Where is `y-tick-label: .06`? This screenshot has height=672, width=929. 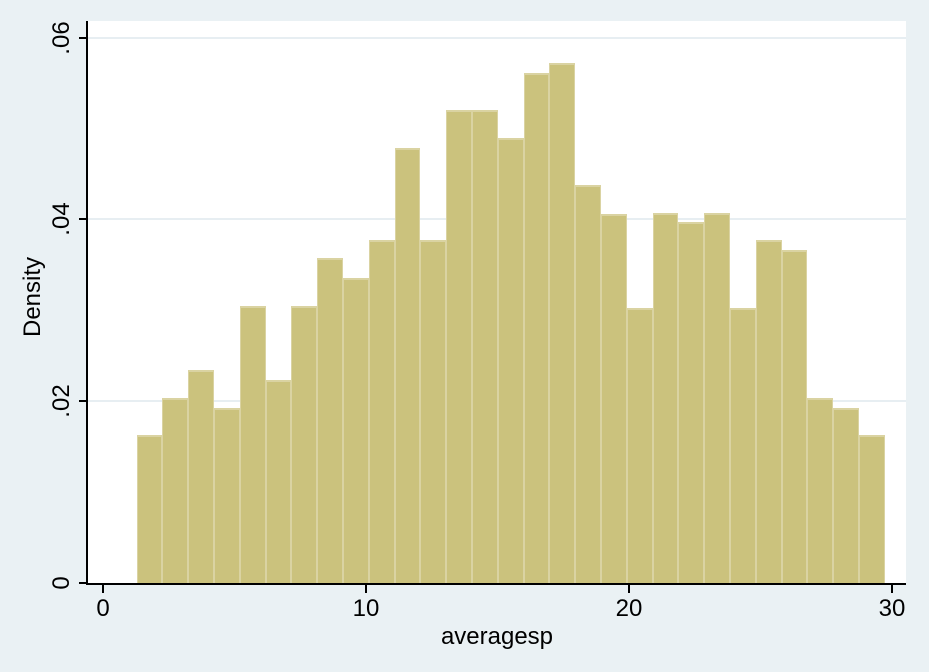 y-tick-label: .06 is located at coordinates (61, 37).